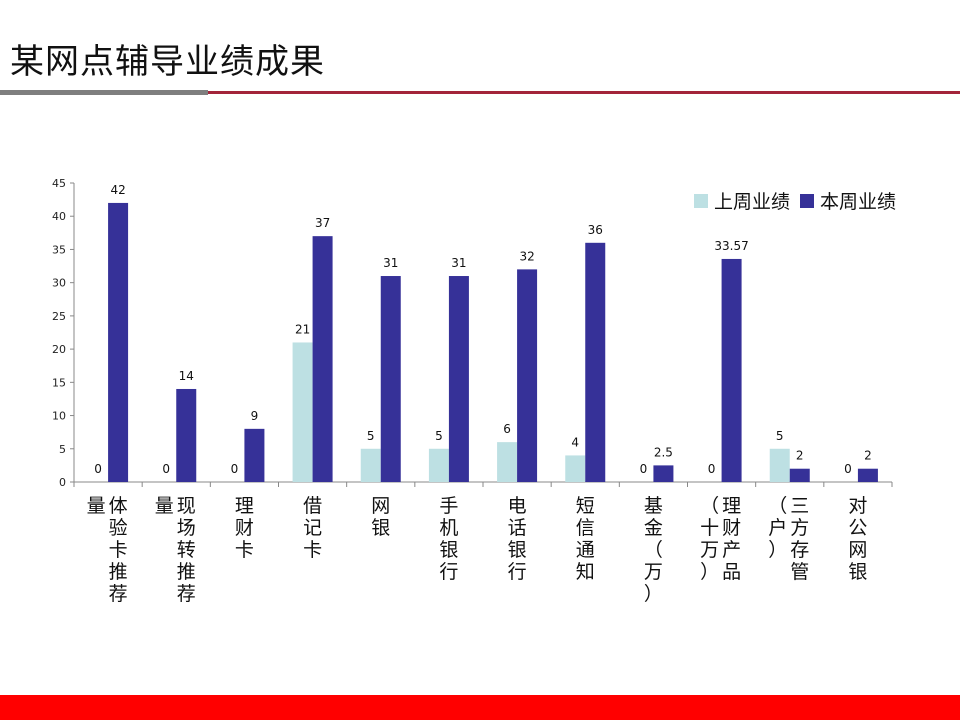 This screenshot has height=720, width=960. What do you see at coordinates (799, 528) in the screenshot?
I see `category-label-char: 方` at bounding box center [799, 528].